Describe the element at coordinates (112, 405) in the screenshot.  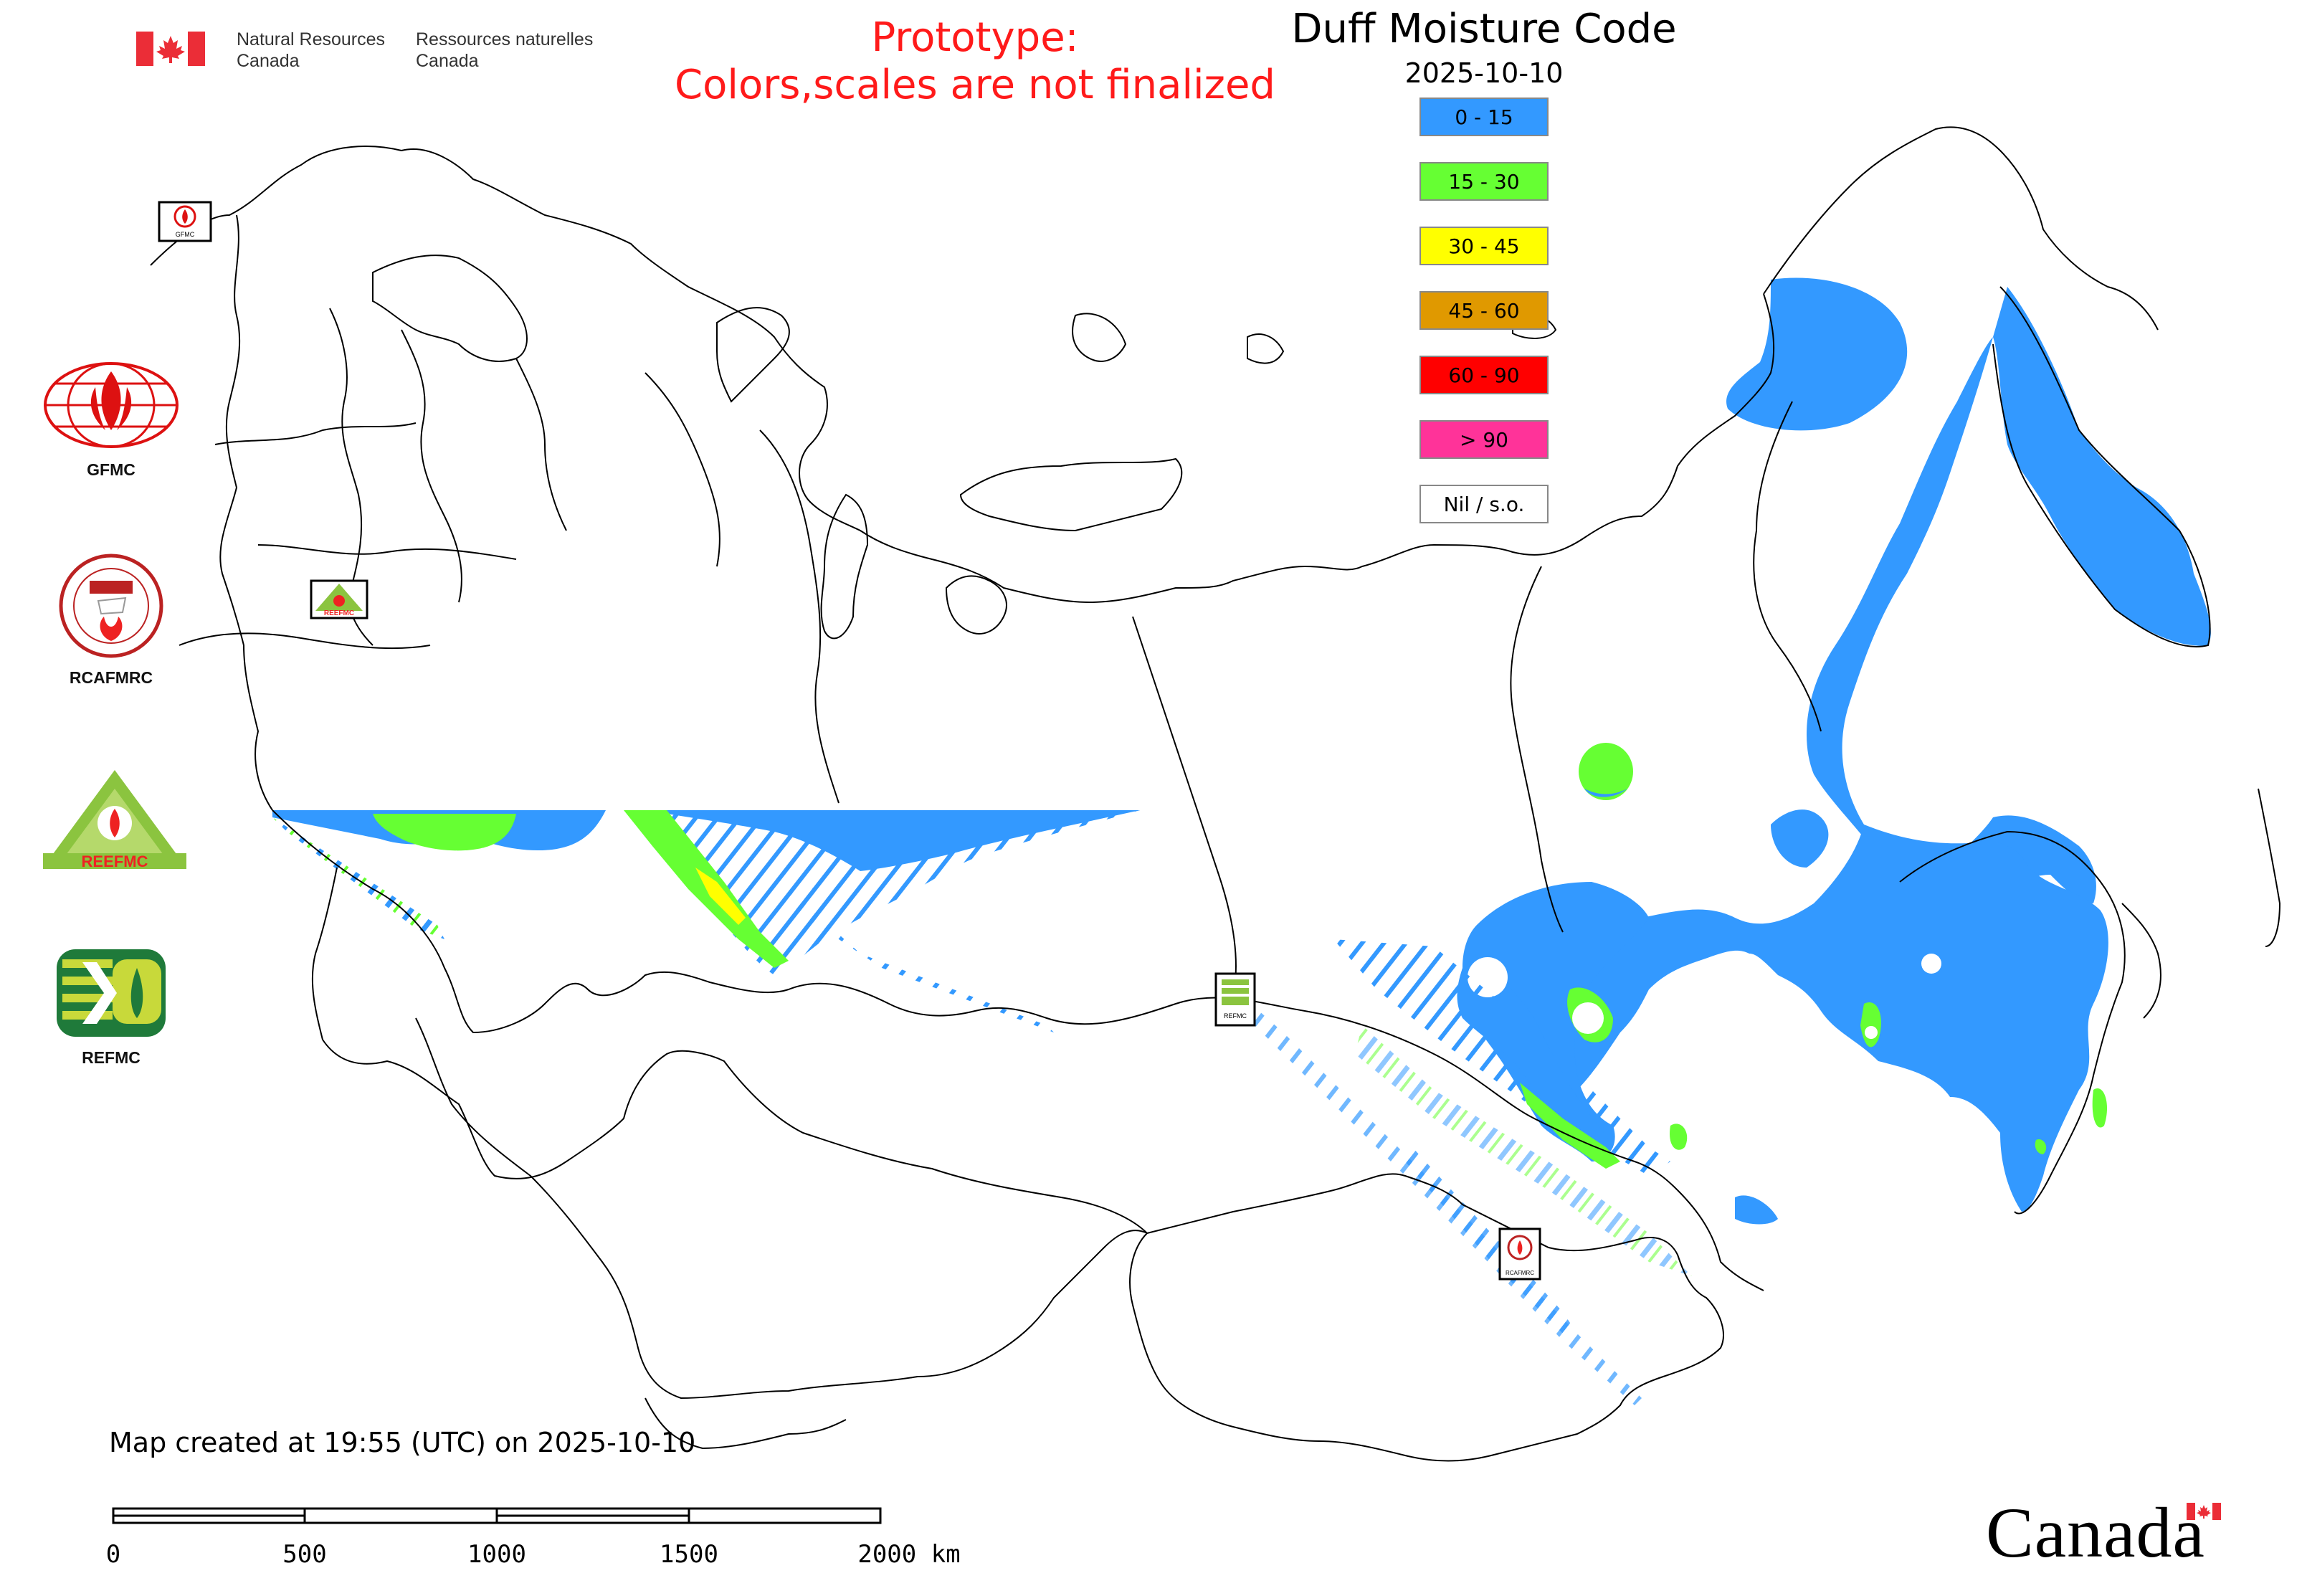
I see `gfmc-logo-icon` at that location.